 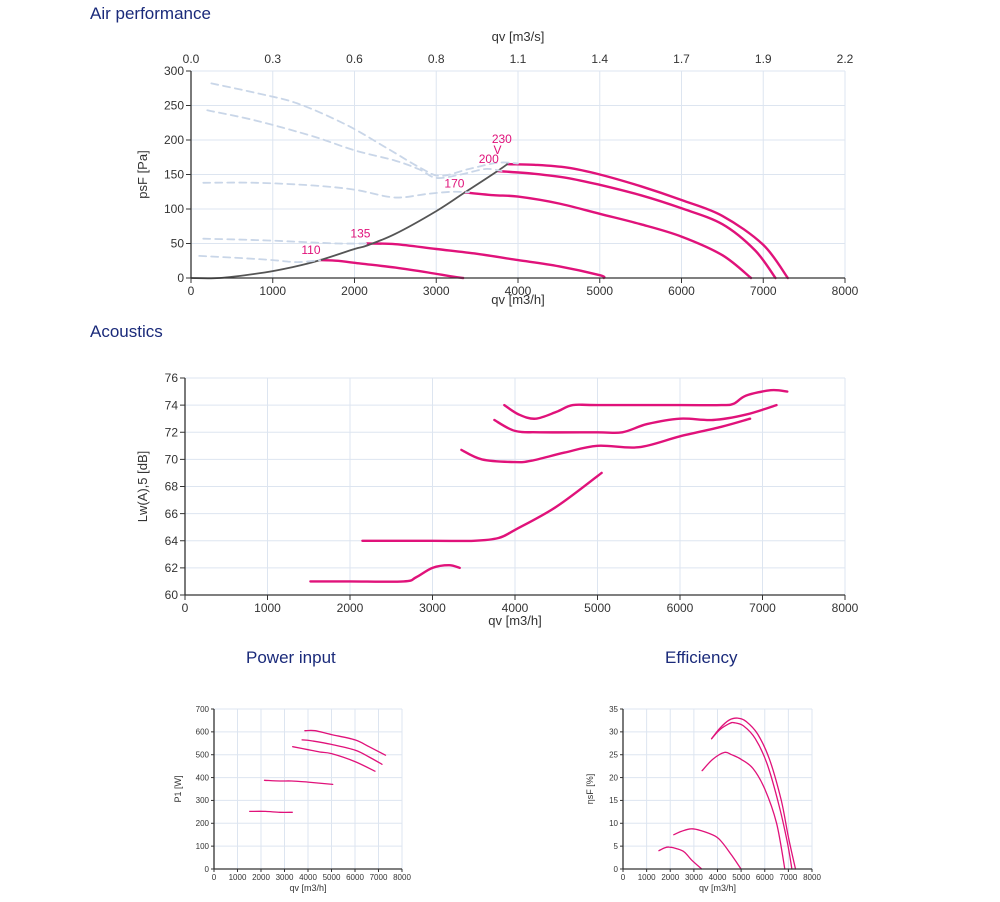 What do you see at coordinates (172, 432) in the screenshot?
I see `y-tick-label: 72` at bounding box center [172, 432].